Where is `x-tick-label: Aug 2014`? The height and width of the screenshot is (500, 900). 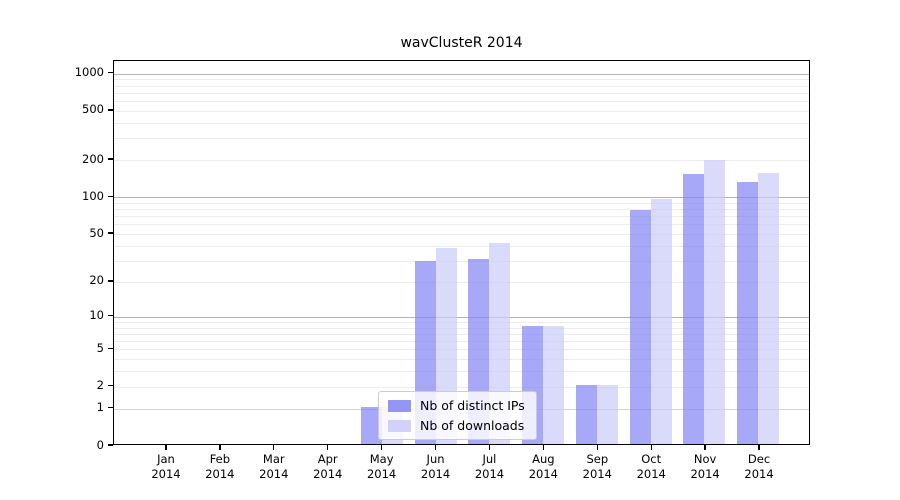 x-tick-label: Aug 2014 is located at coordinates (543, 466).